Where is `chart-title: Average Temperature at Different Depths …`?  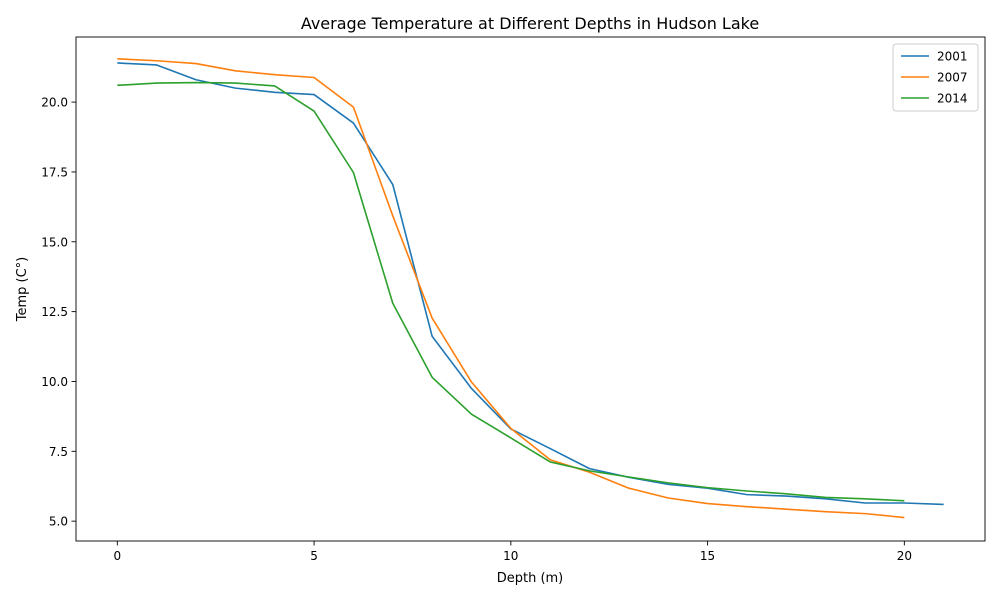
chart-title: Average Temperature at Different Depths … is located at coordinates (530, 23).